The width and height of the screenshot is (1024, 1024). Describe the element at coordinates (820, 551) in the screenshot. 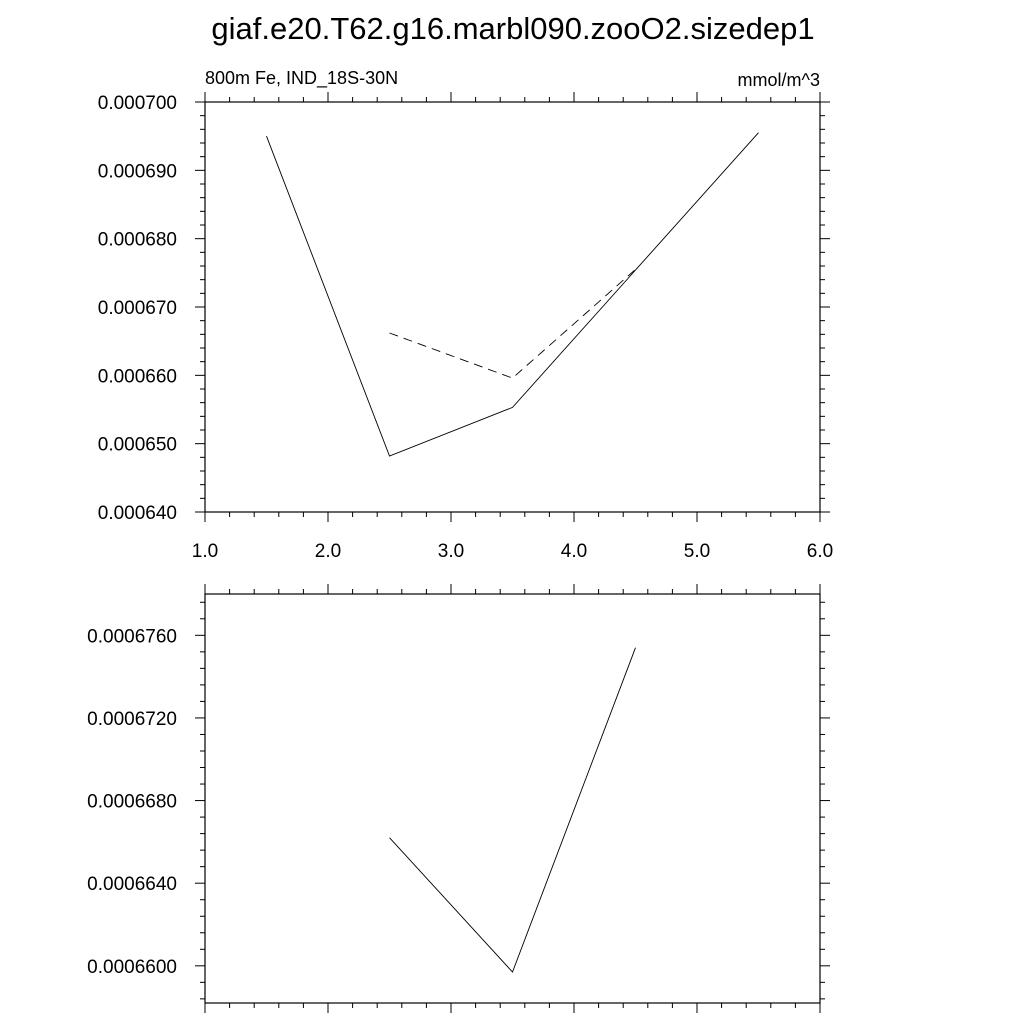

I see `x-tick-label: 6.0` at that location.